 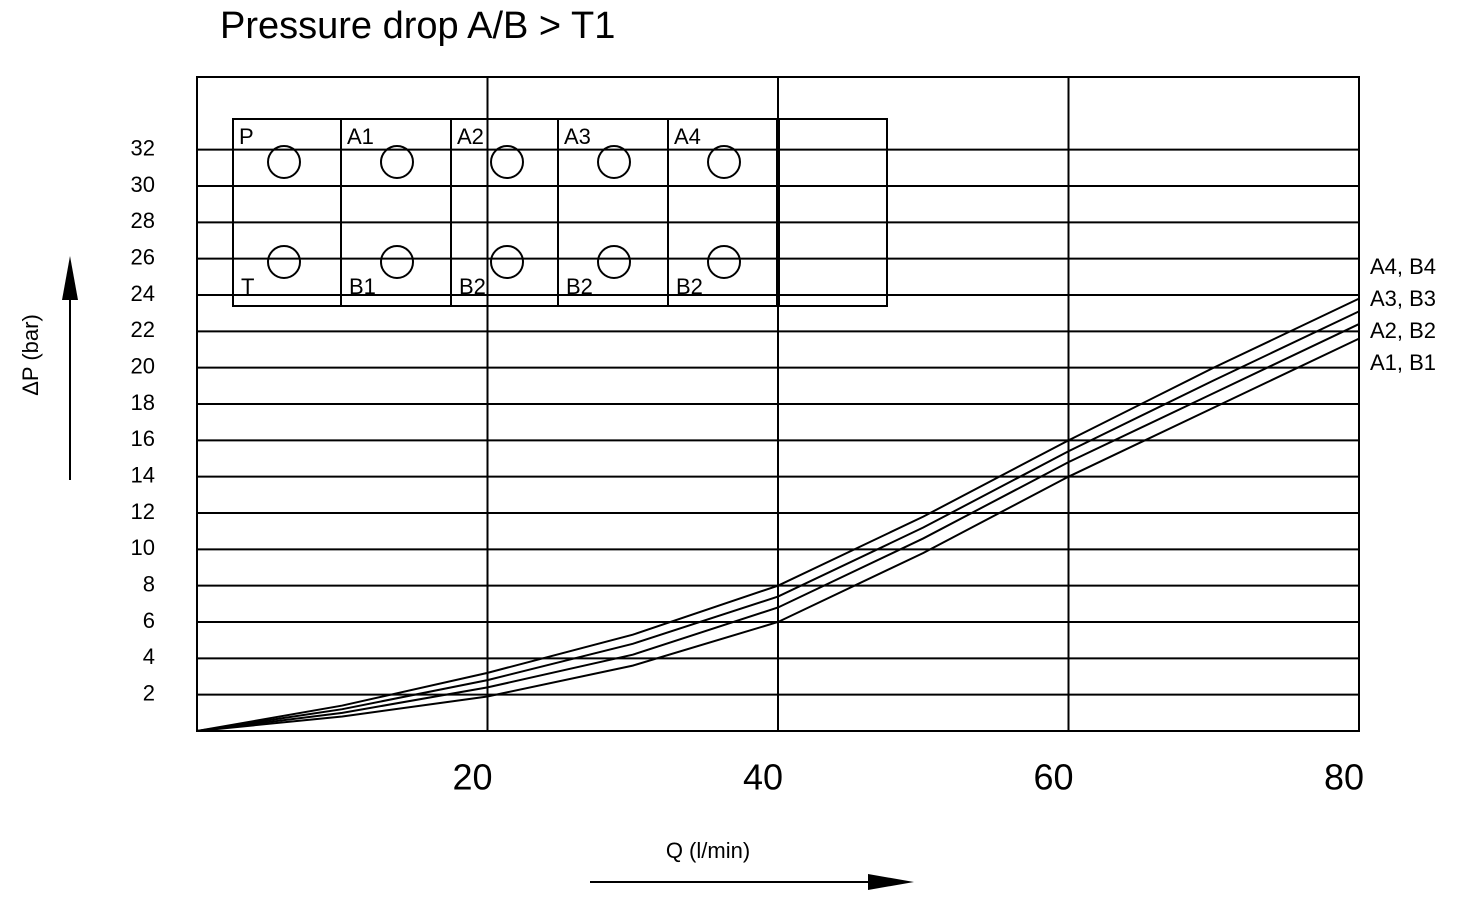 I want to click on legend-label: A2, B2, so click(x=1403, y=330).